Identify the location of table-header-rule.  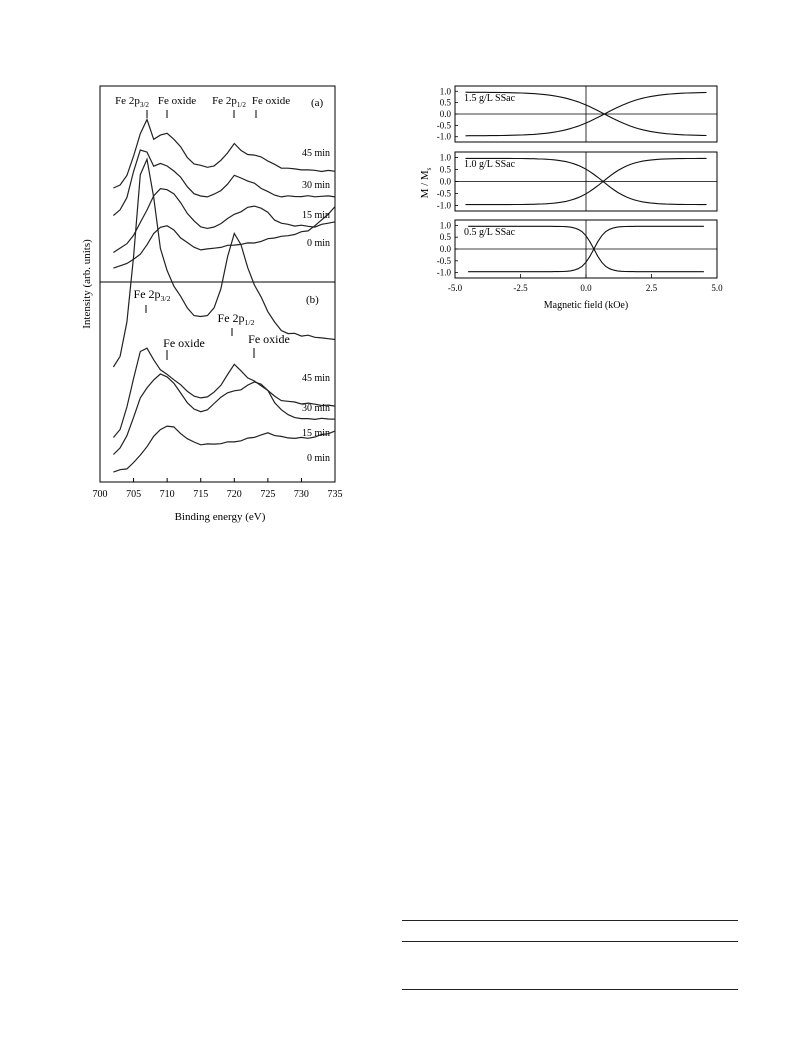
(570, 941).